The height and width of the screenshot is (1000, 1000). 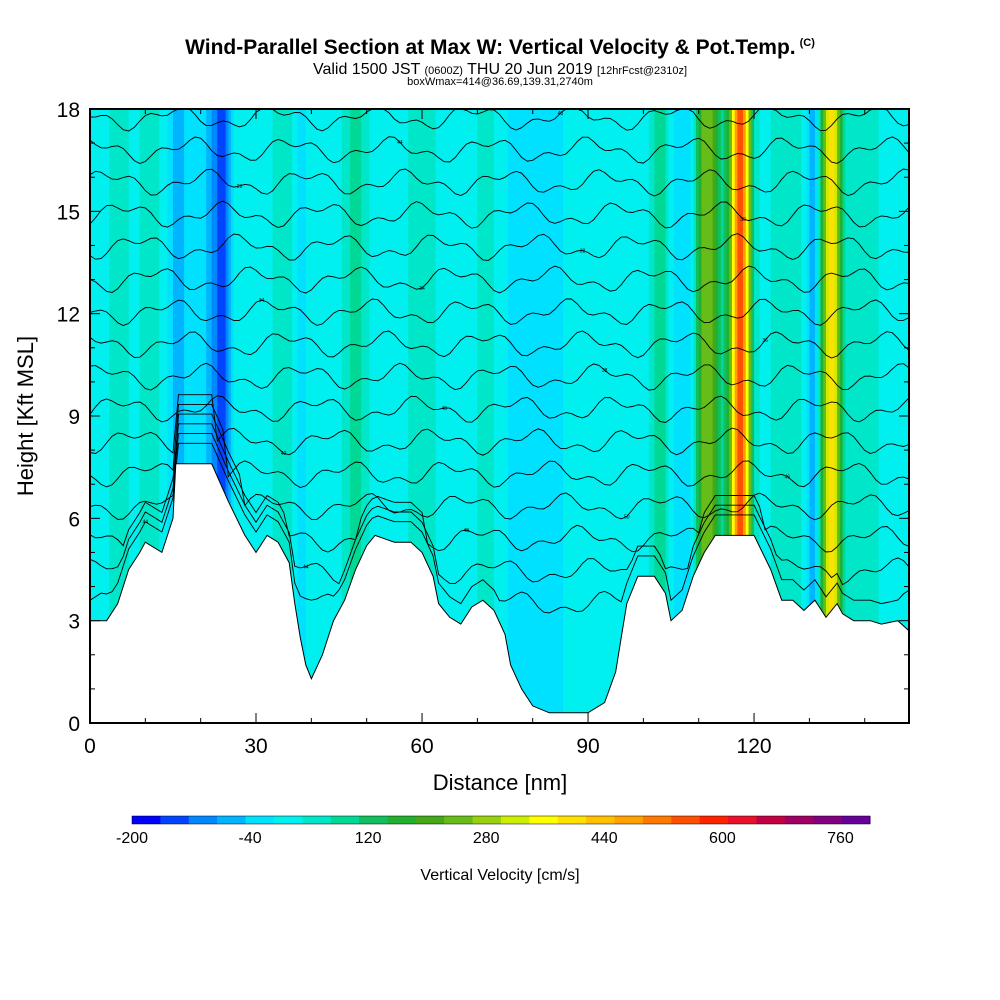 What do you see at coordinates (807, 43) in the screenshot?
I see `copyright-mark: (C)` at bounding box center [807, 43].